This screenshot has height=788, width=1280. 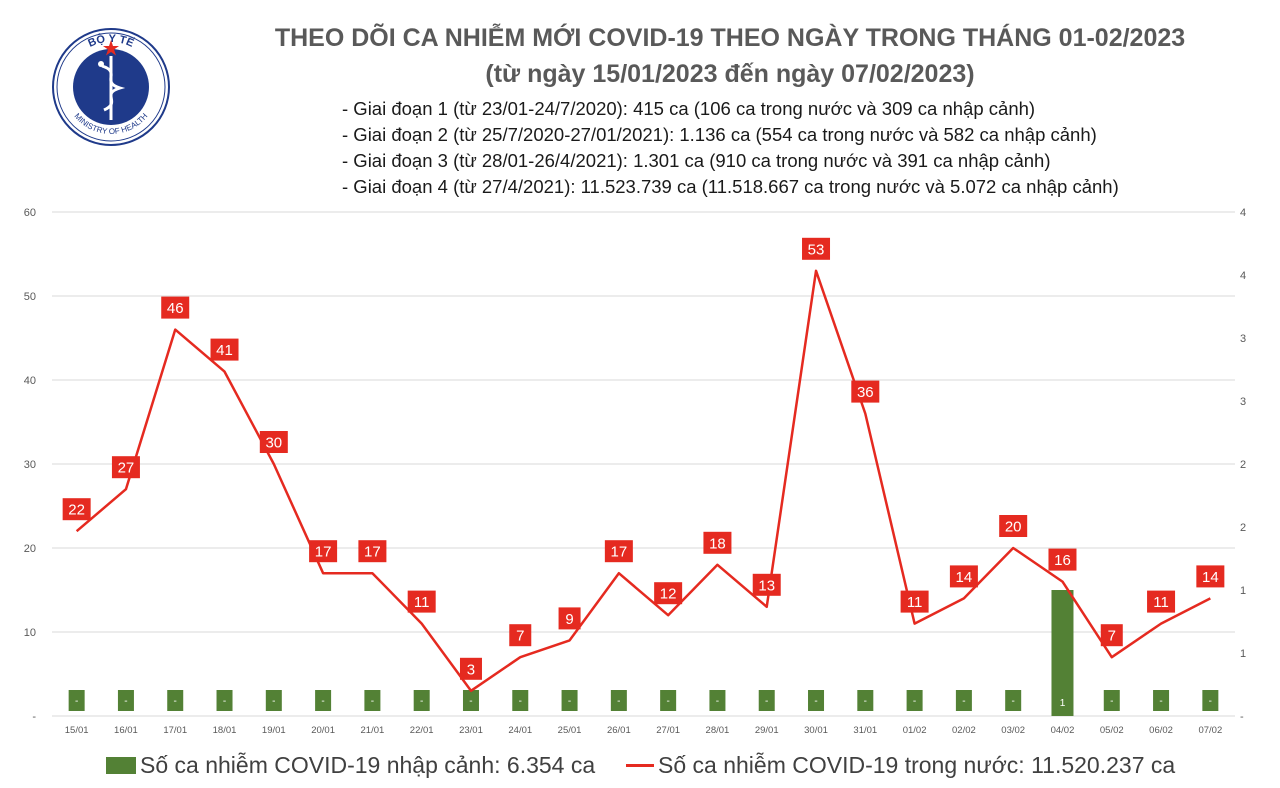 What do you see at coordinates (111, 87) in the screenshot?
I see `ministry-of-health-logo: BỘ Y TẾ MINISTRY OF HEALTH` at bounding box center [111, 87].